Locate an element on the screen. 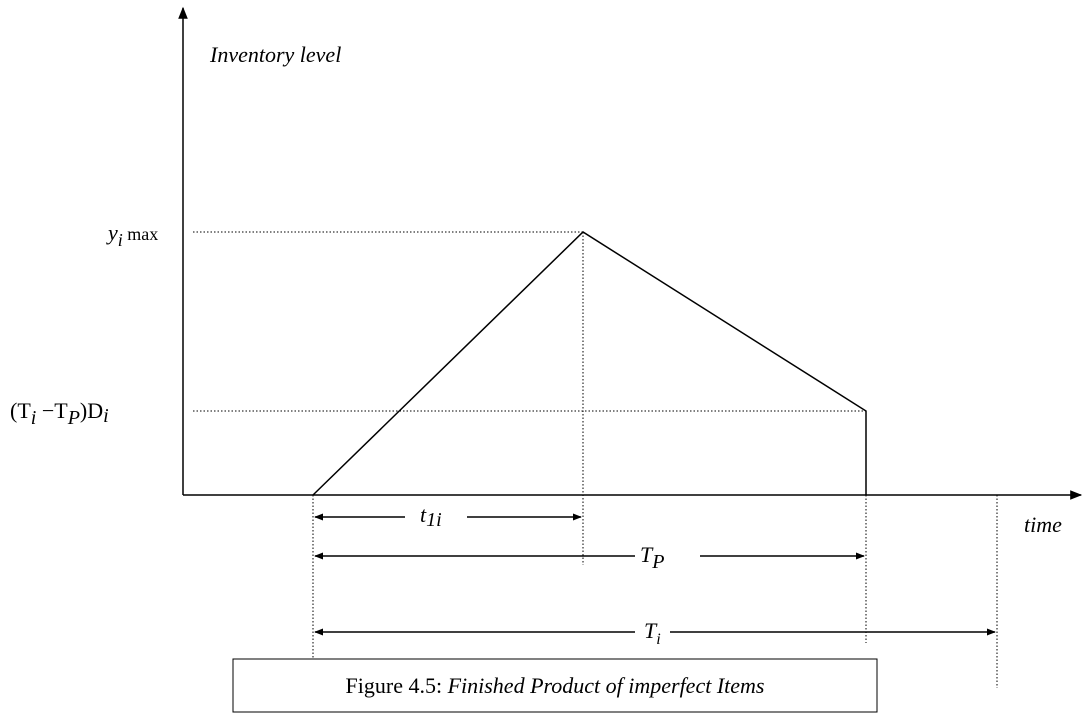 Image resolution: width=1083 pixels, height=713 pixels. y-axis-label: Inventory level is located at coordinates (275, 54).